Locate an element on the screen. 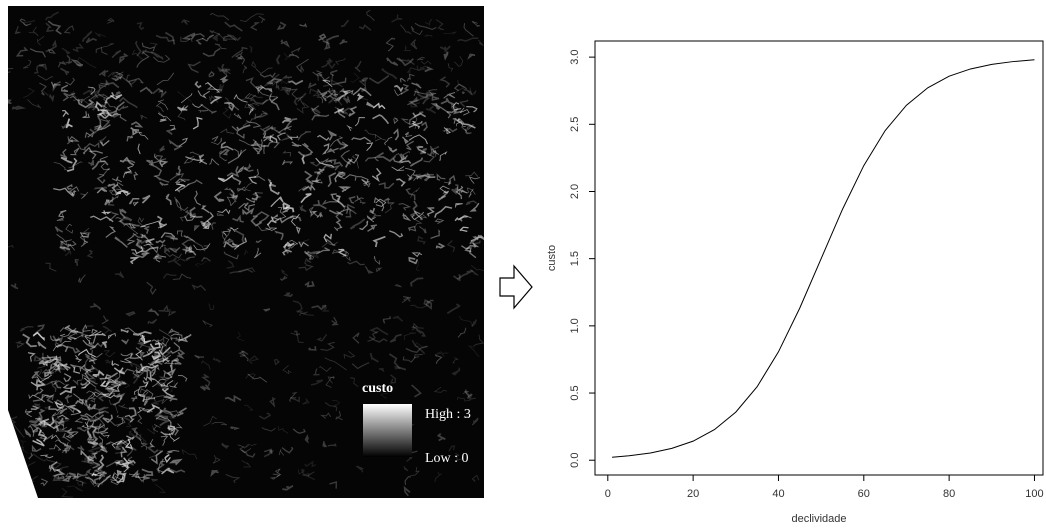 The width and height of the screenshot is (1046, 529). y-tick-label: 0.0 is located at coordinates (575, 460).